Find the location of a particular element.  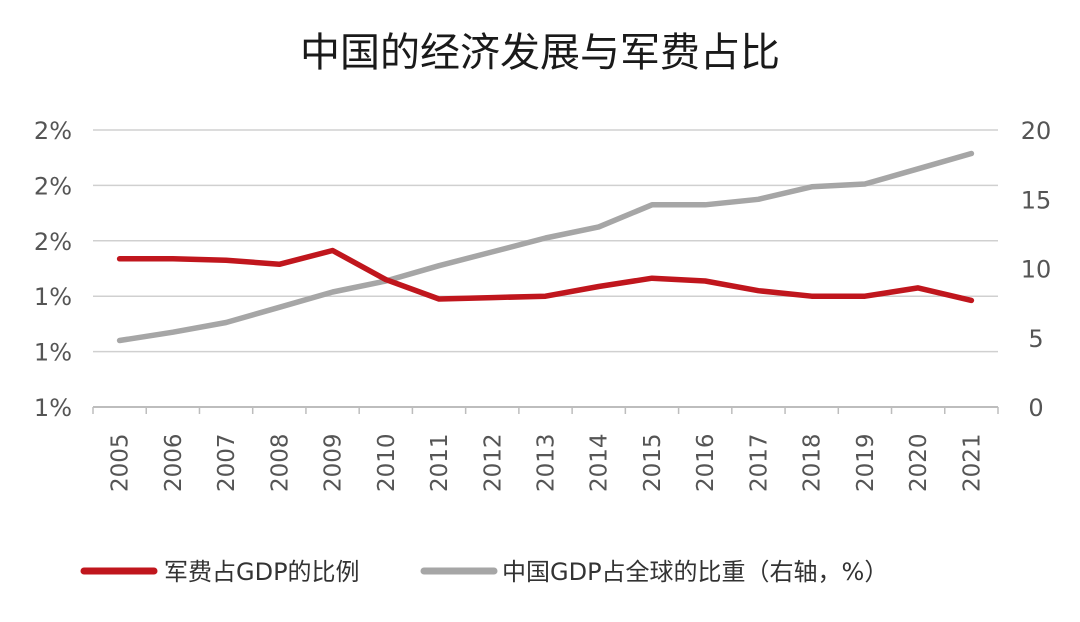

x-tick-label: 2018 is located at coordinates (813, 462).